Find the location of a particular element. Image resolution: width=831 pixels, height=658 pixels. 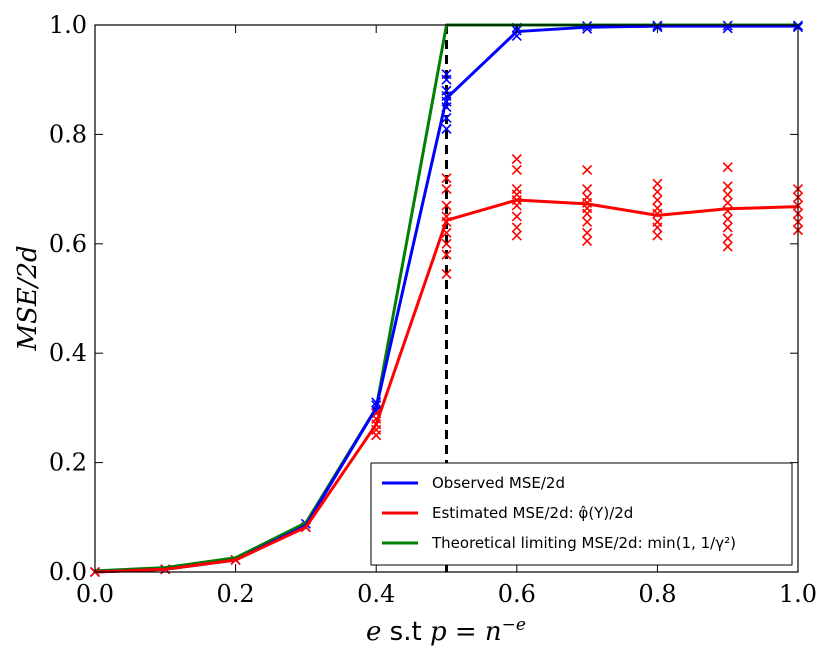

x-tick-label: 0.4 is located at coordinates (376, 594).